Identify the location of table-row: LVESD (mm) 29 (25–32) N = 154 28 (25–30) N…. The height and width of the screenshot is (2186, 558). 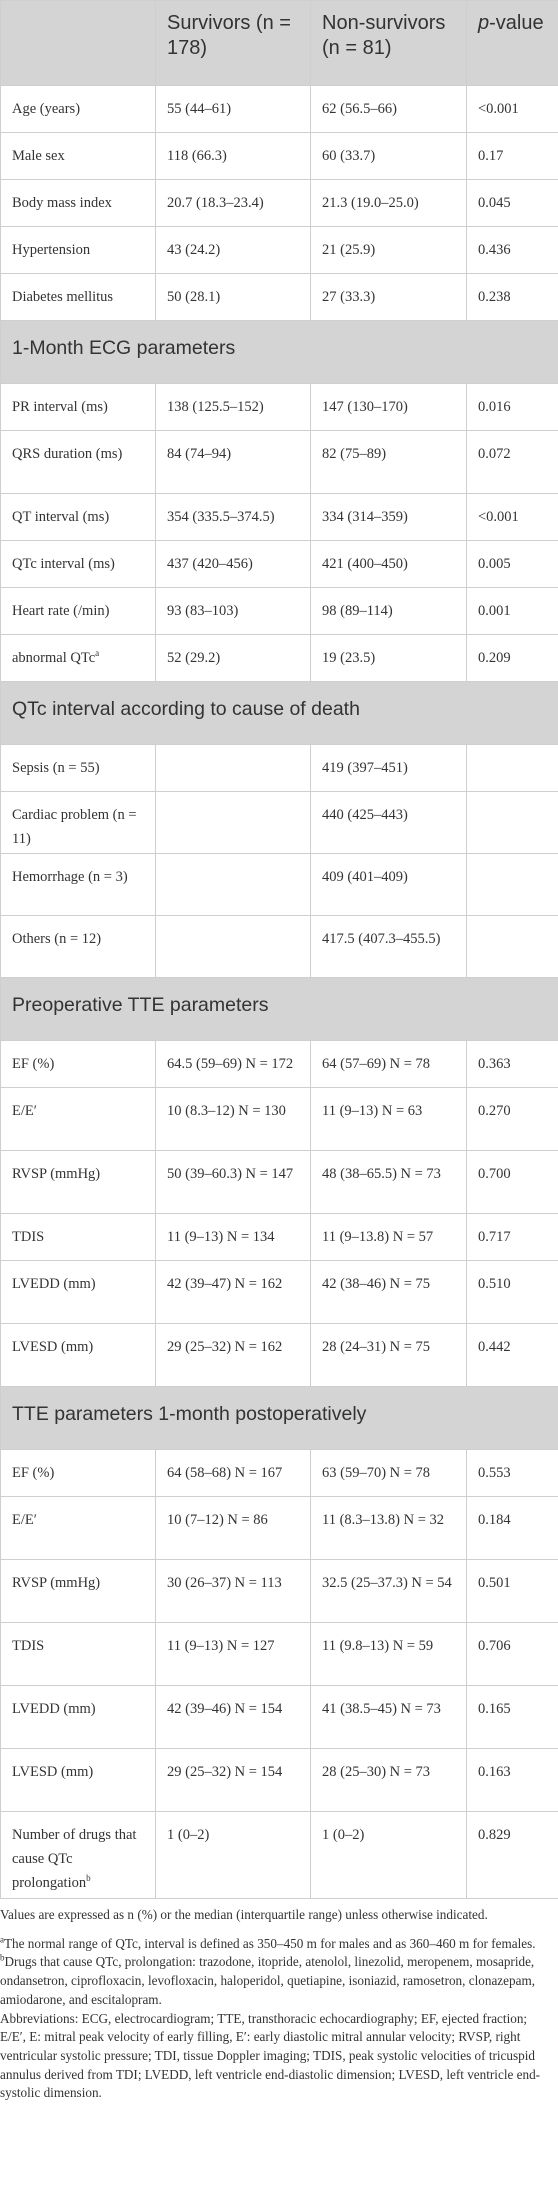
(279, 1780).